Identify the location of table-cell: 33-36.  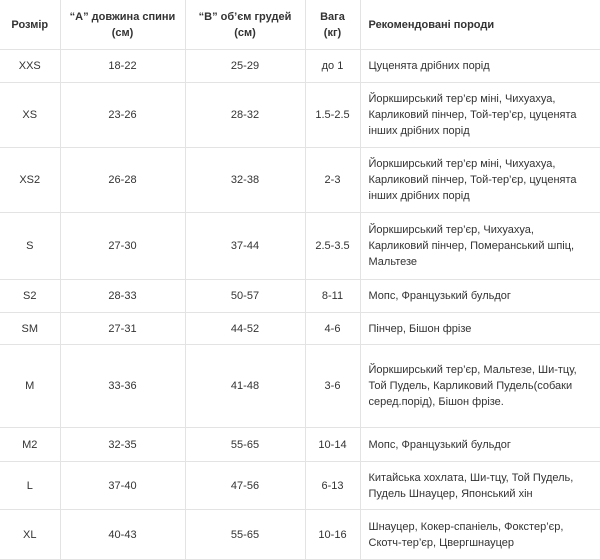
(122, 386).